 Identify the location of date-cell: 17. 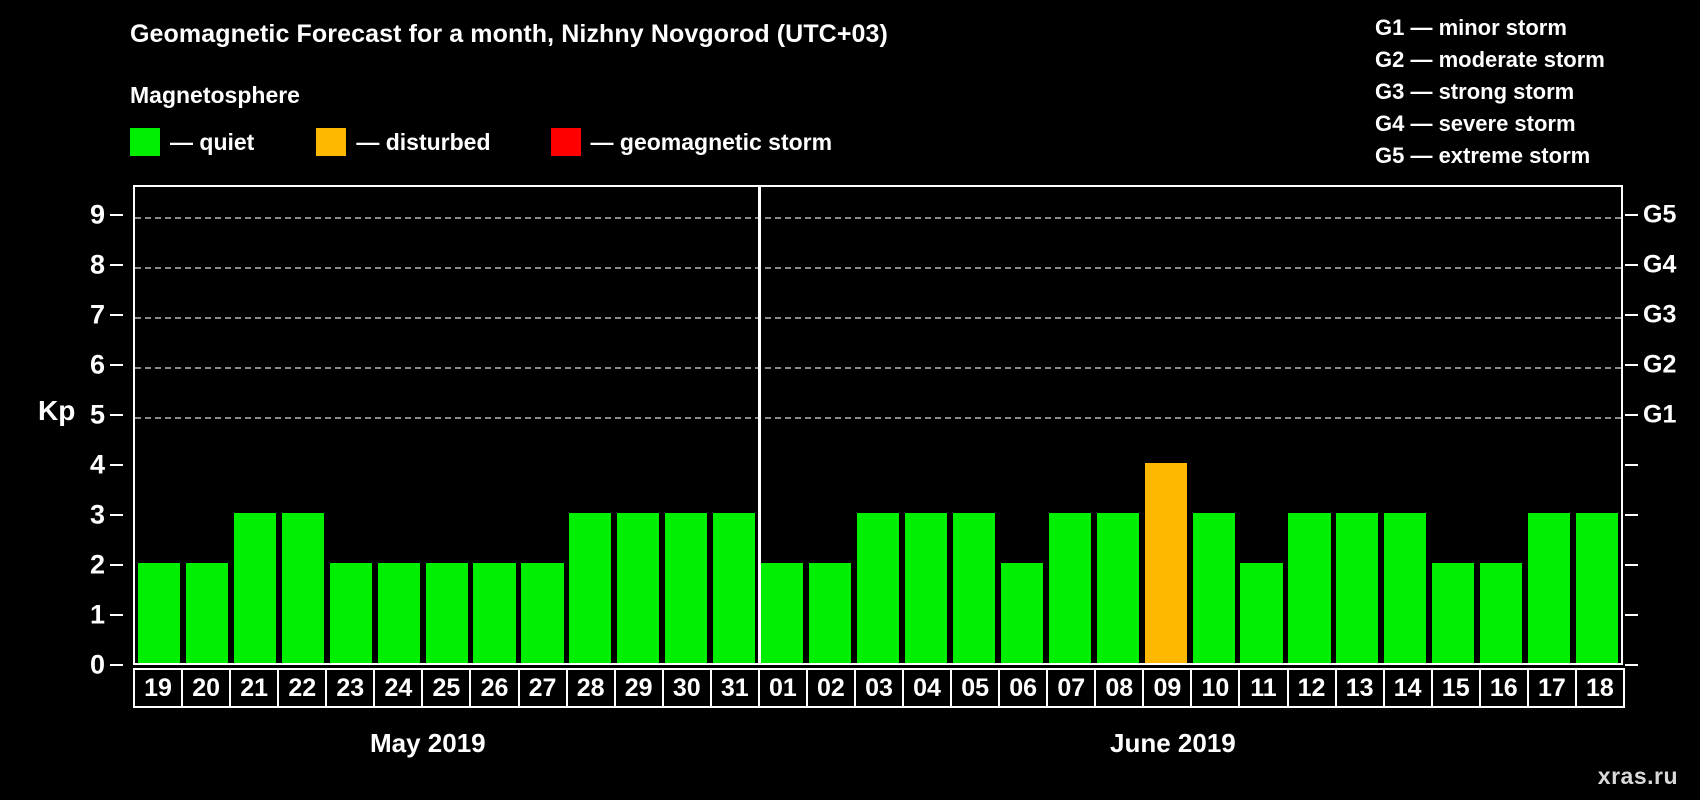
(1551, 688).